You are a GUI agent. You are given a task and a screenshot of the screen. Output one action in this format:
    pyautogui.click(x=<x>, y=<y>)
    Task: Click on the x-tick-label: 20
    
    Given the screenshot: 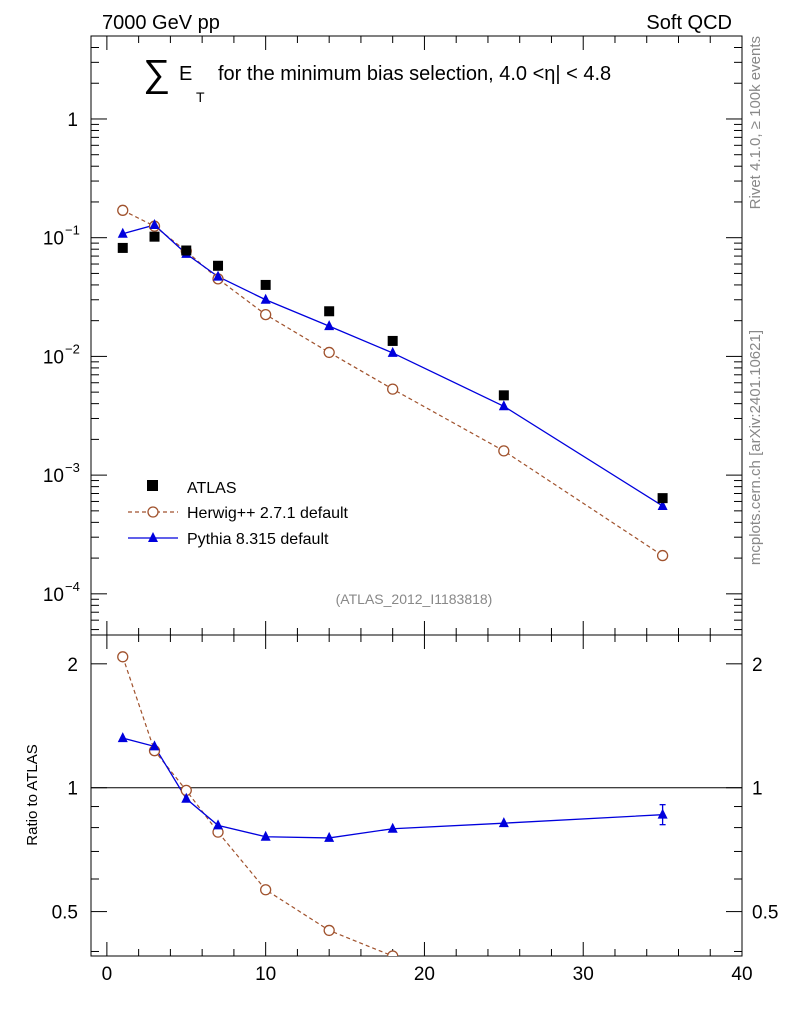 What is the action you would take?
    pyautogui.click(x=424, y=974)
    